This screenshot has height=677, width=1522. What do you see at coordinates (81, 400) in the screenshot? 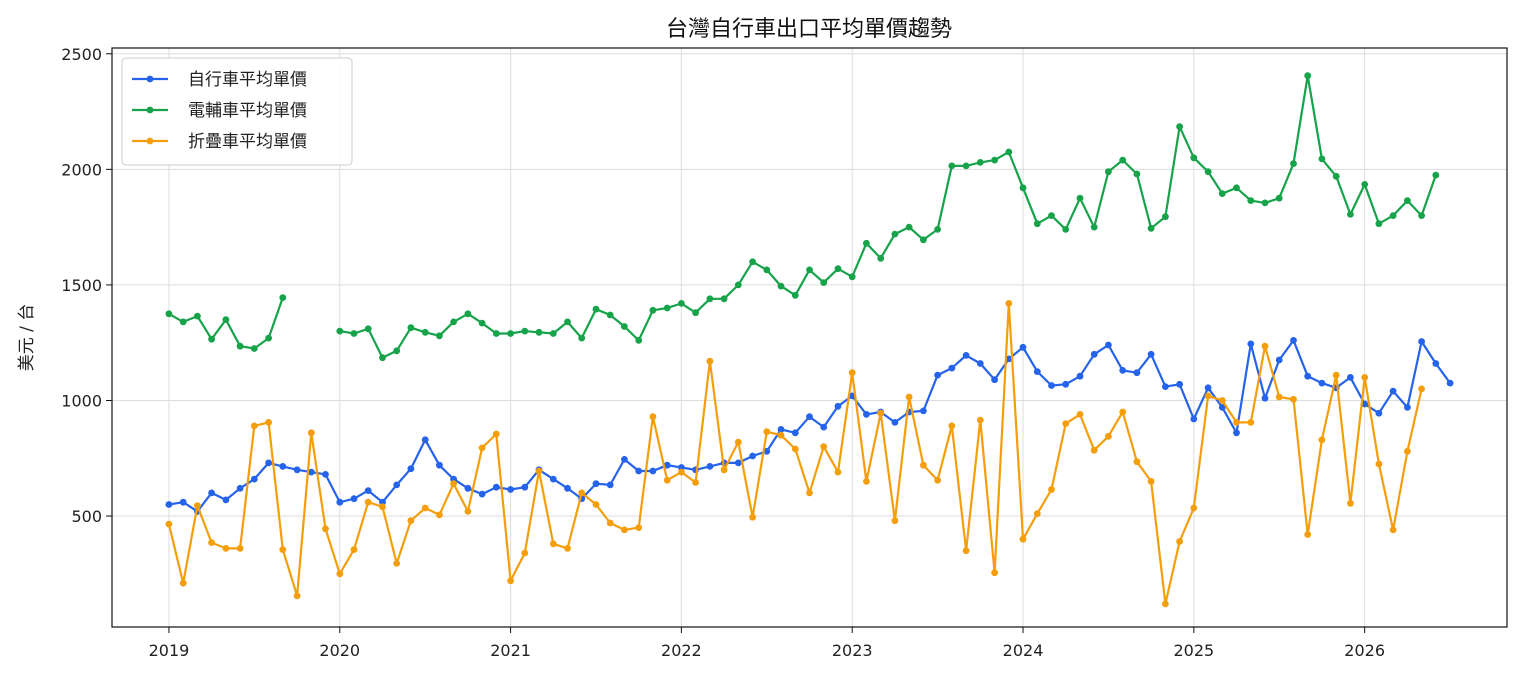
I see `y-tick-label: 1000` at bounding box center [81, 400].